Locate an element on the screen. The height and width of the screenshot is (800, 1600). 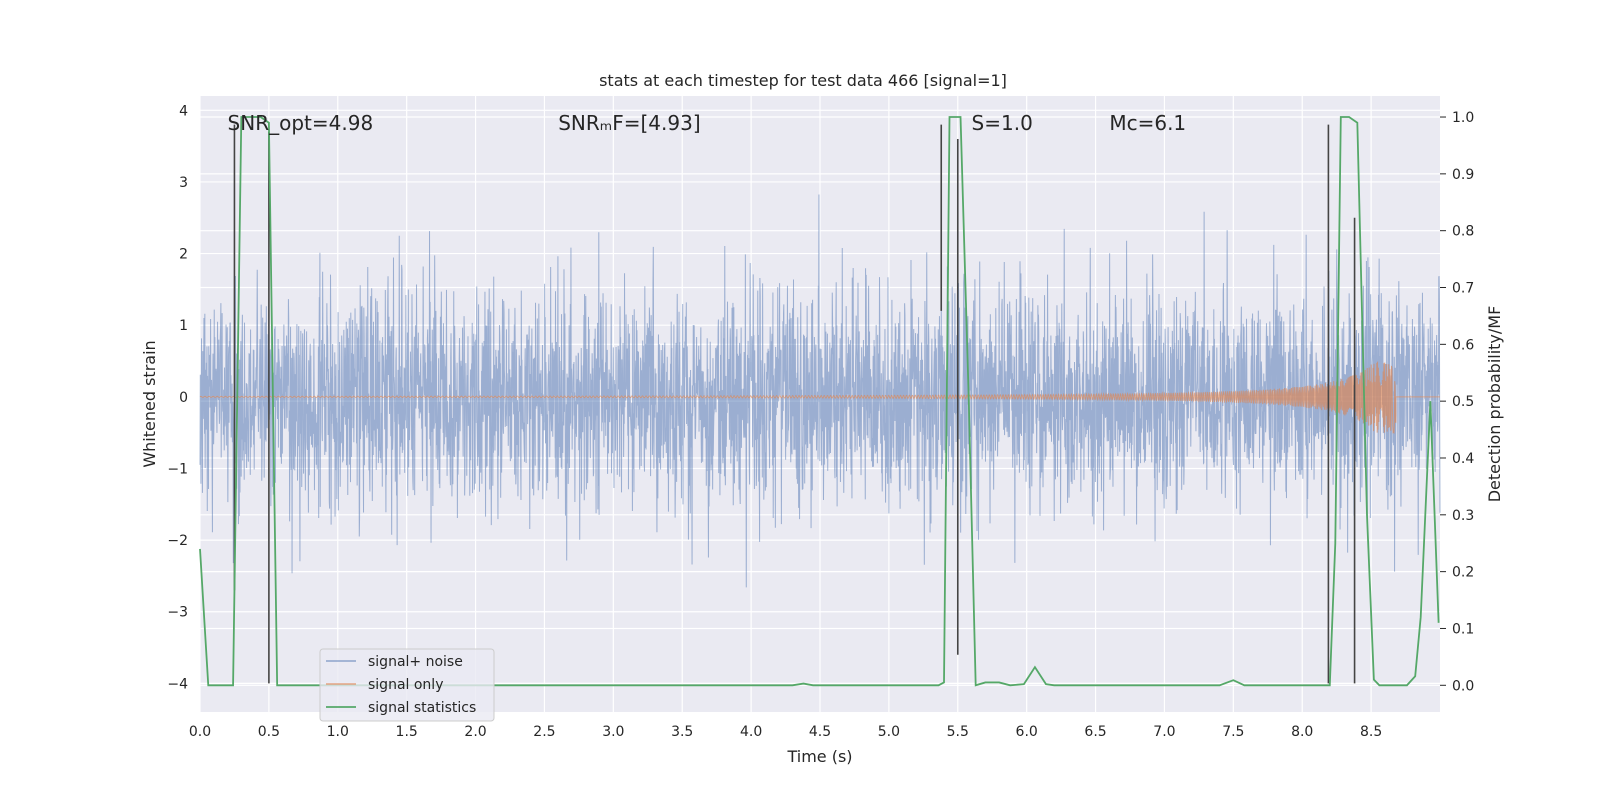
annotation-snr-mf: SNRₘF=[4.93] is located at coordinates (629, 123).